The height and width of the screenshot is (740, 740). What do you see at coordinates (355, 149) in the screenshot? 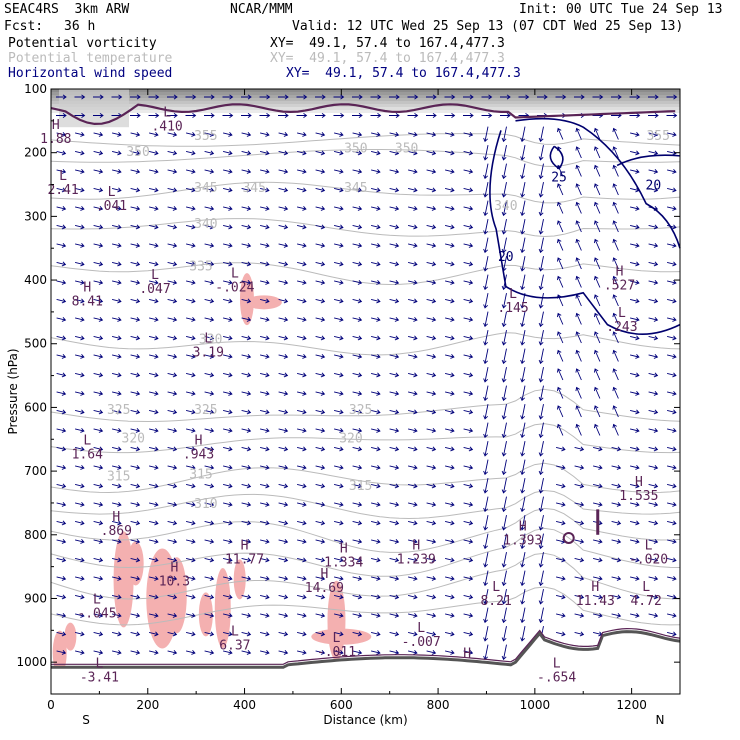
I see `theta-label: 350` at bounding box center [355, 149].